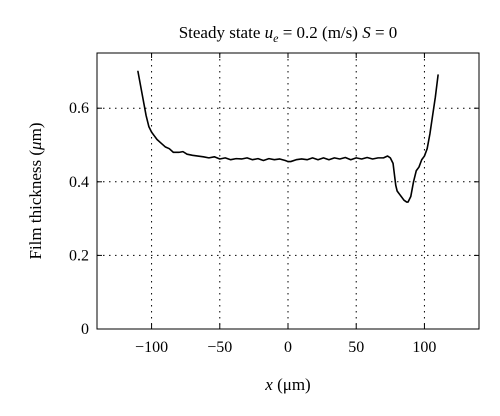  I want to click on title-suffix: = 0, so click(384, 32).